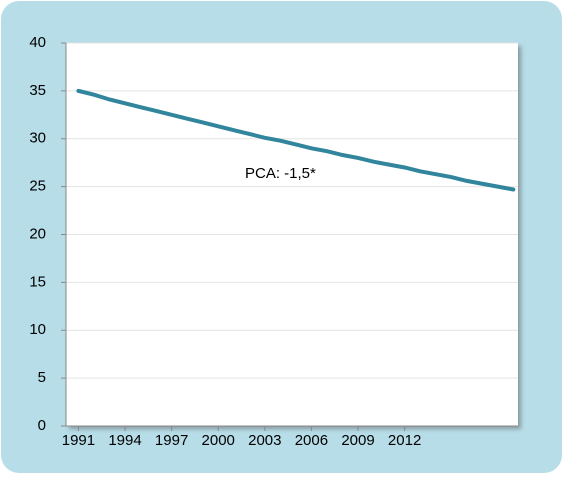  What do you see at coordinates (311, 440) in the screenshot?
I see `x-tick-label: 2006` at bounding box center [311, 440].